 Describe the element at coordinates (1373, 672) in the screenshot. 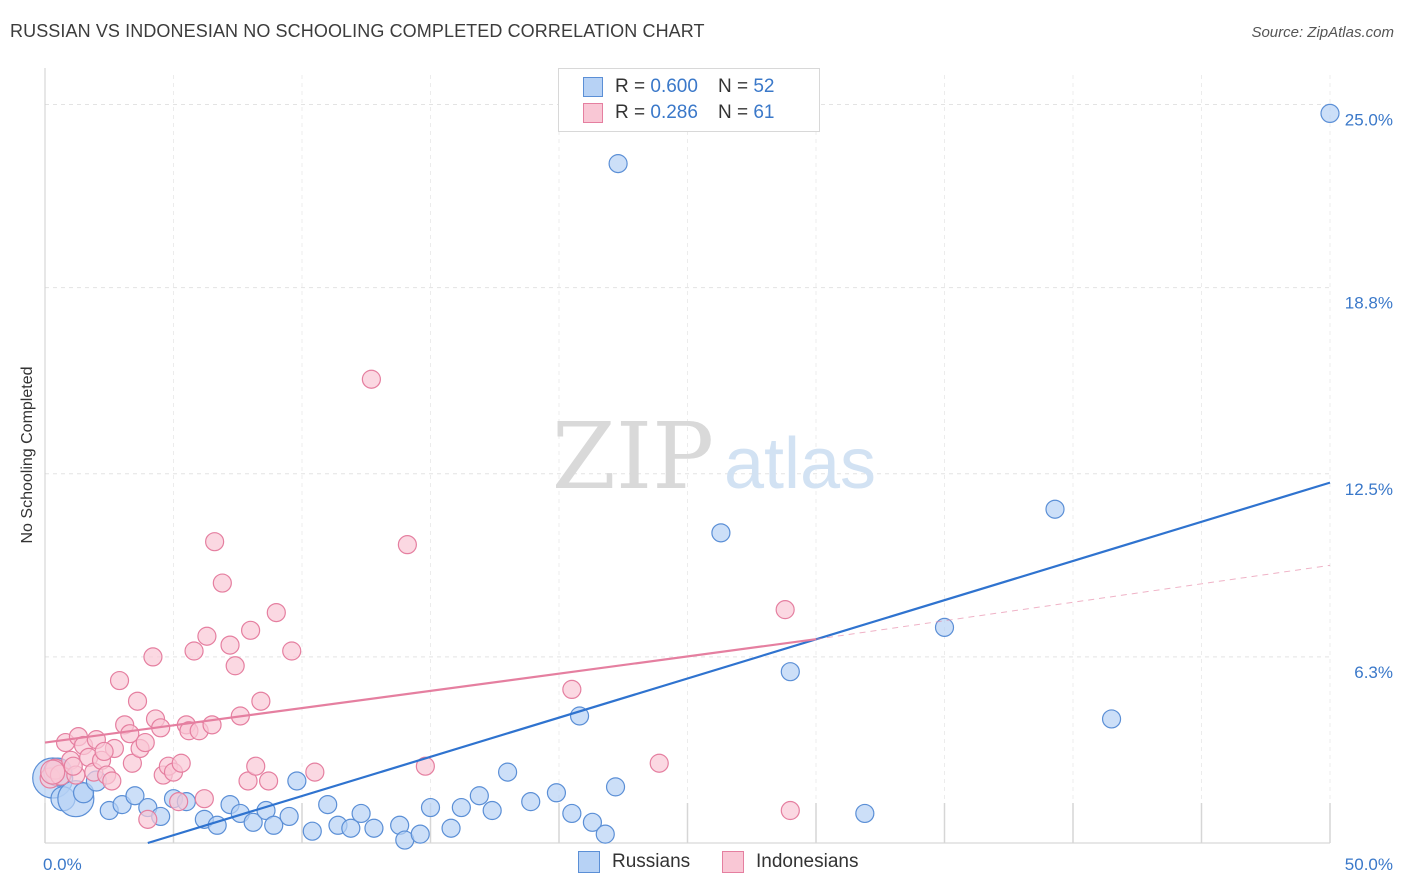

I see `y-tick-label: 6.3%` at that location.